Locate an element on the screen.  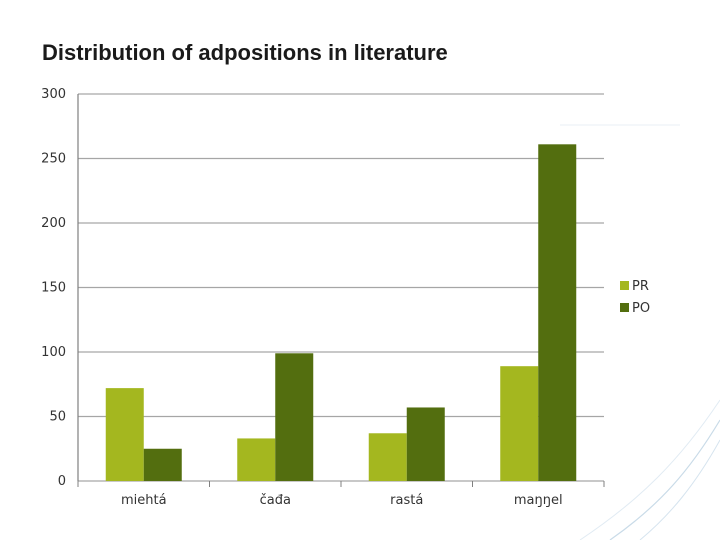
y-tick-label: 50 is located at coordinates (57, 417).